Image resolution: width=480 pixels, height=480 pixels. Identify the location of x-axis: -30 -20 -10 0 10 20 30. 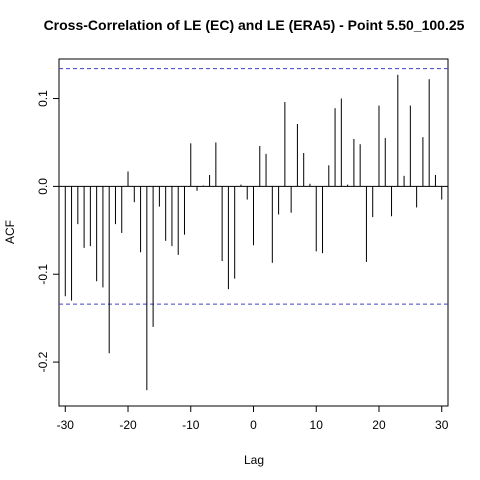
(253, 419).